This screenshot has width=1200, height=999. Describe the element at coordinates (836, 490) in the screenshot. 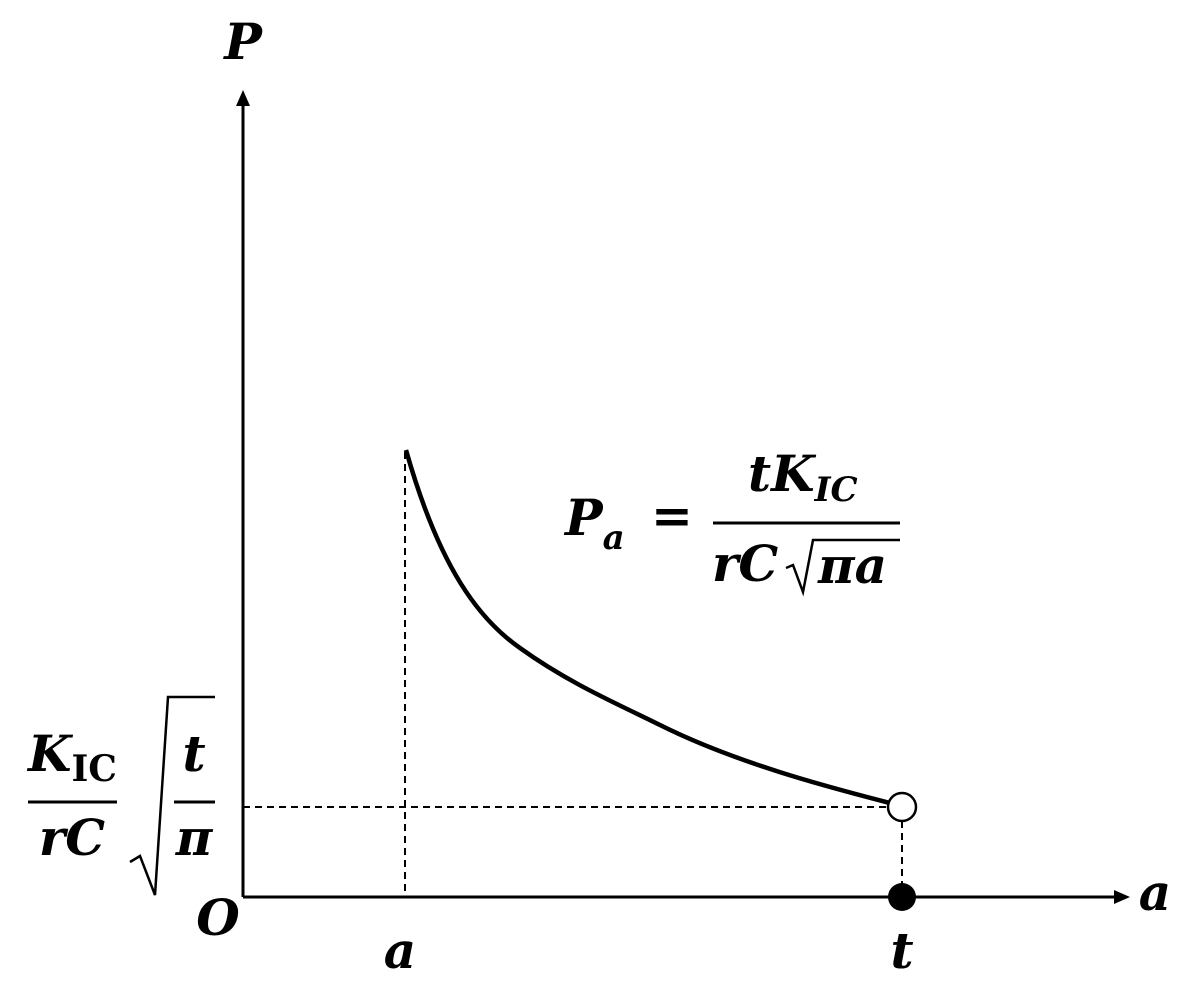

I see `formula-num-sub: IC` at that location.